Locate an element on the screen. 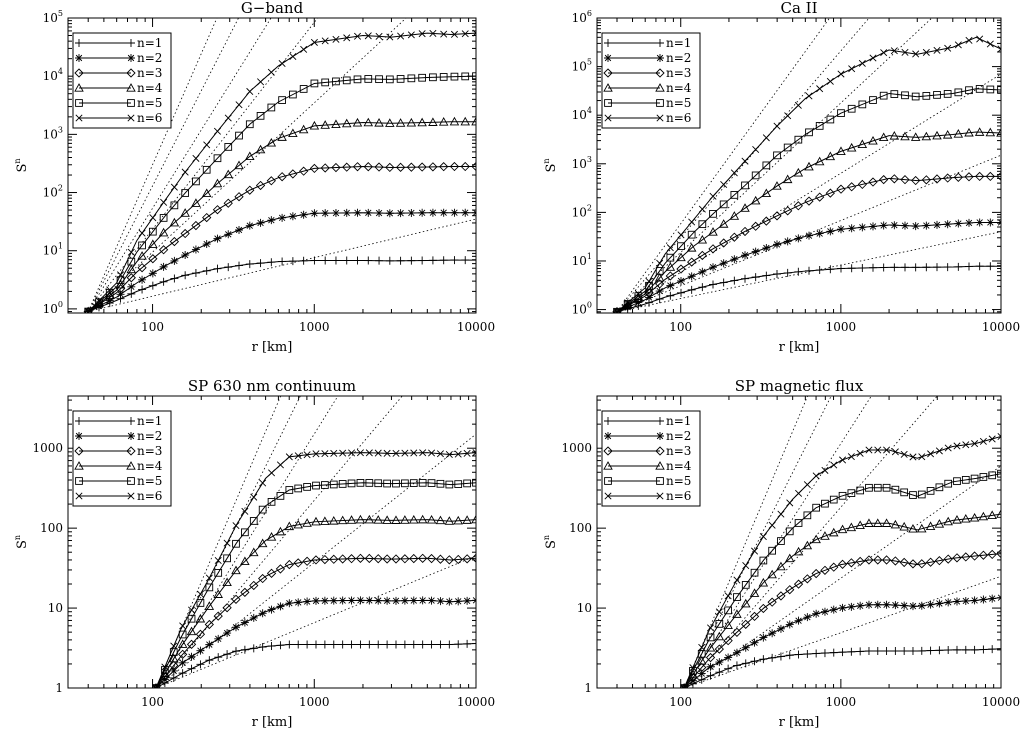 This screenshot has height=730, width=1022. chart-title: G−band is located at coordinates (272, 8).